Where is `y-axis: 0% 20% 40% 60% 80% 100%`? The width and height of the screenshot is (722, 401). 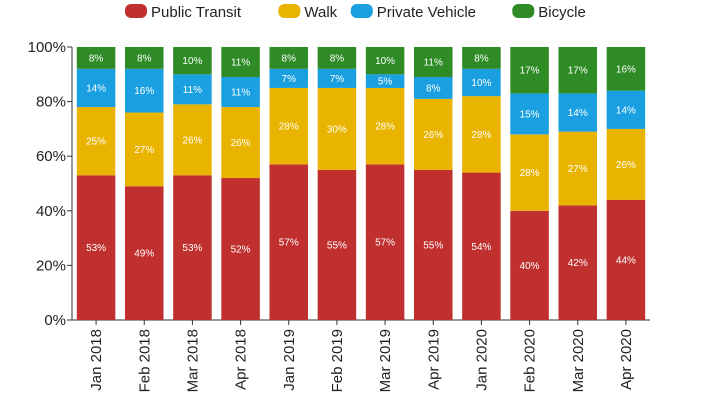 y-axis: 0% 20% 40% 60% 80% 100% is located at coordinates (50, 184).